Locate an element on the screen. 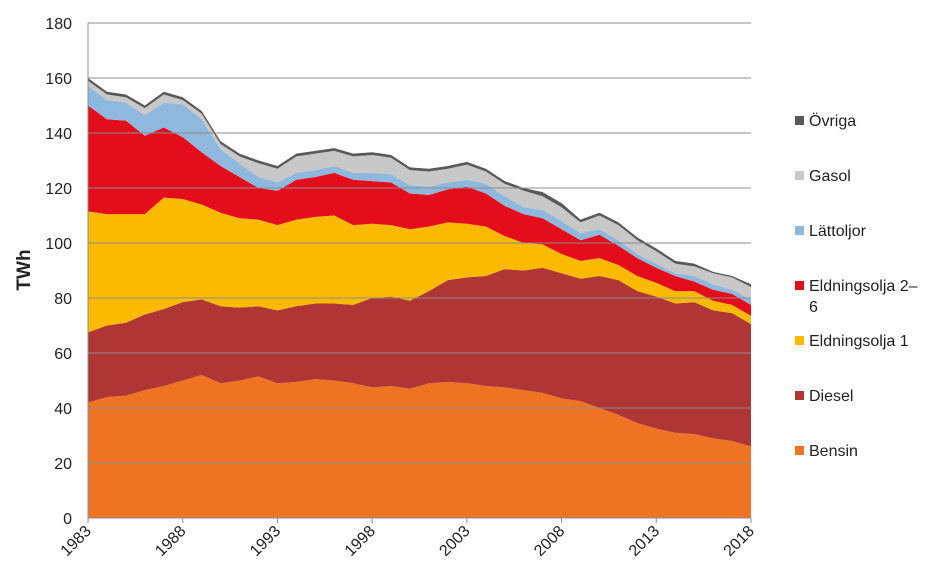  x-tick-label: 2013 is located at coordinates (644, 541).